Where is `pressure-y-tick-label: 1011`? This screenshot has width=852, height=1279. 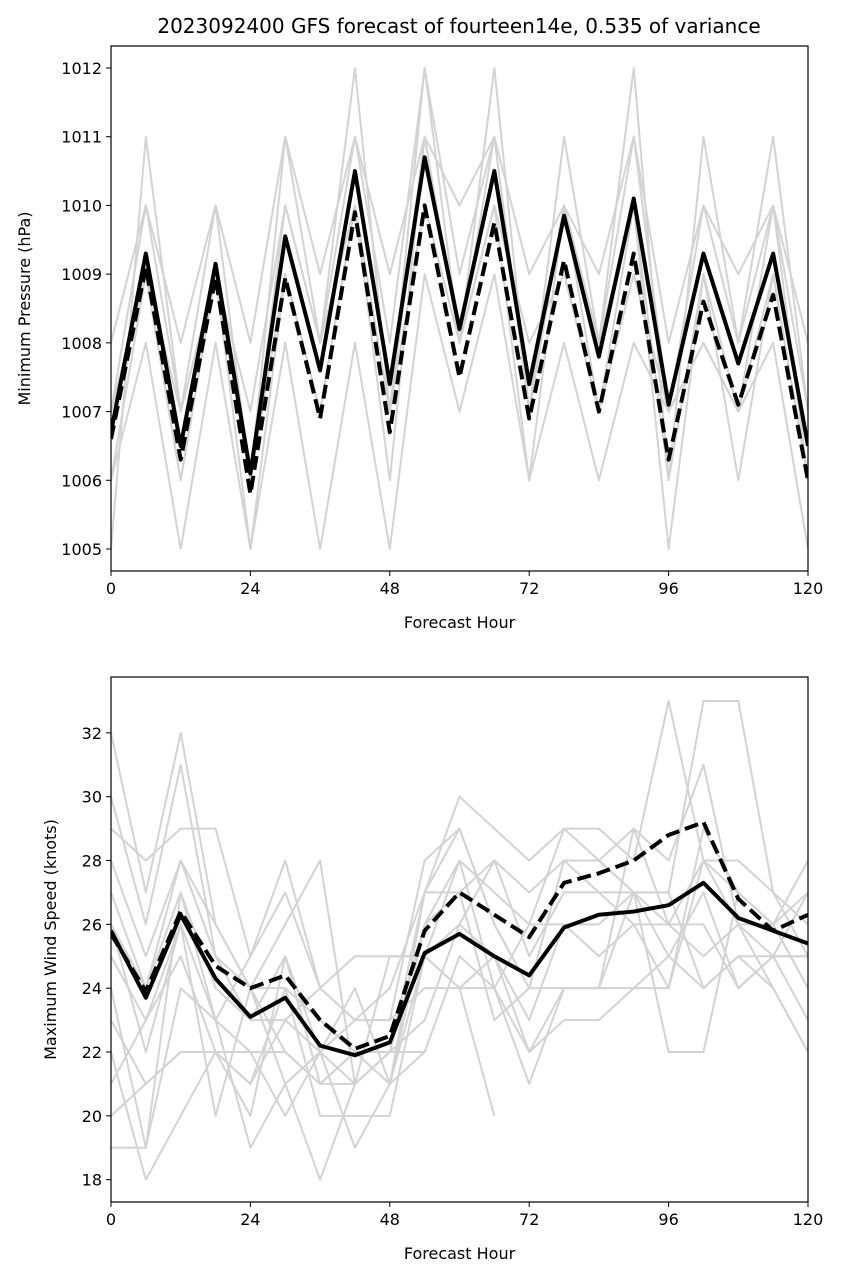 pressure-y-tick-label: 1011 is located at coordinates (81, 137).